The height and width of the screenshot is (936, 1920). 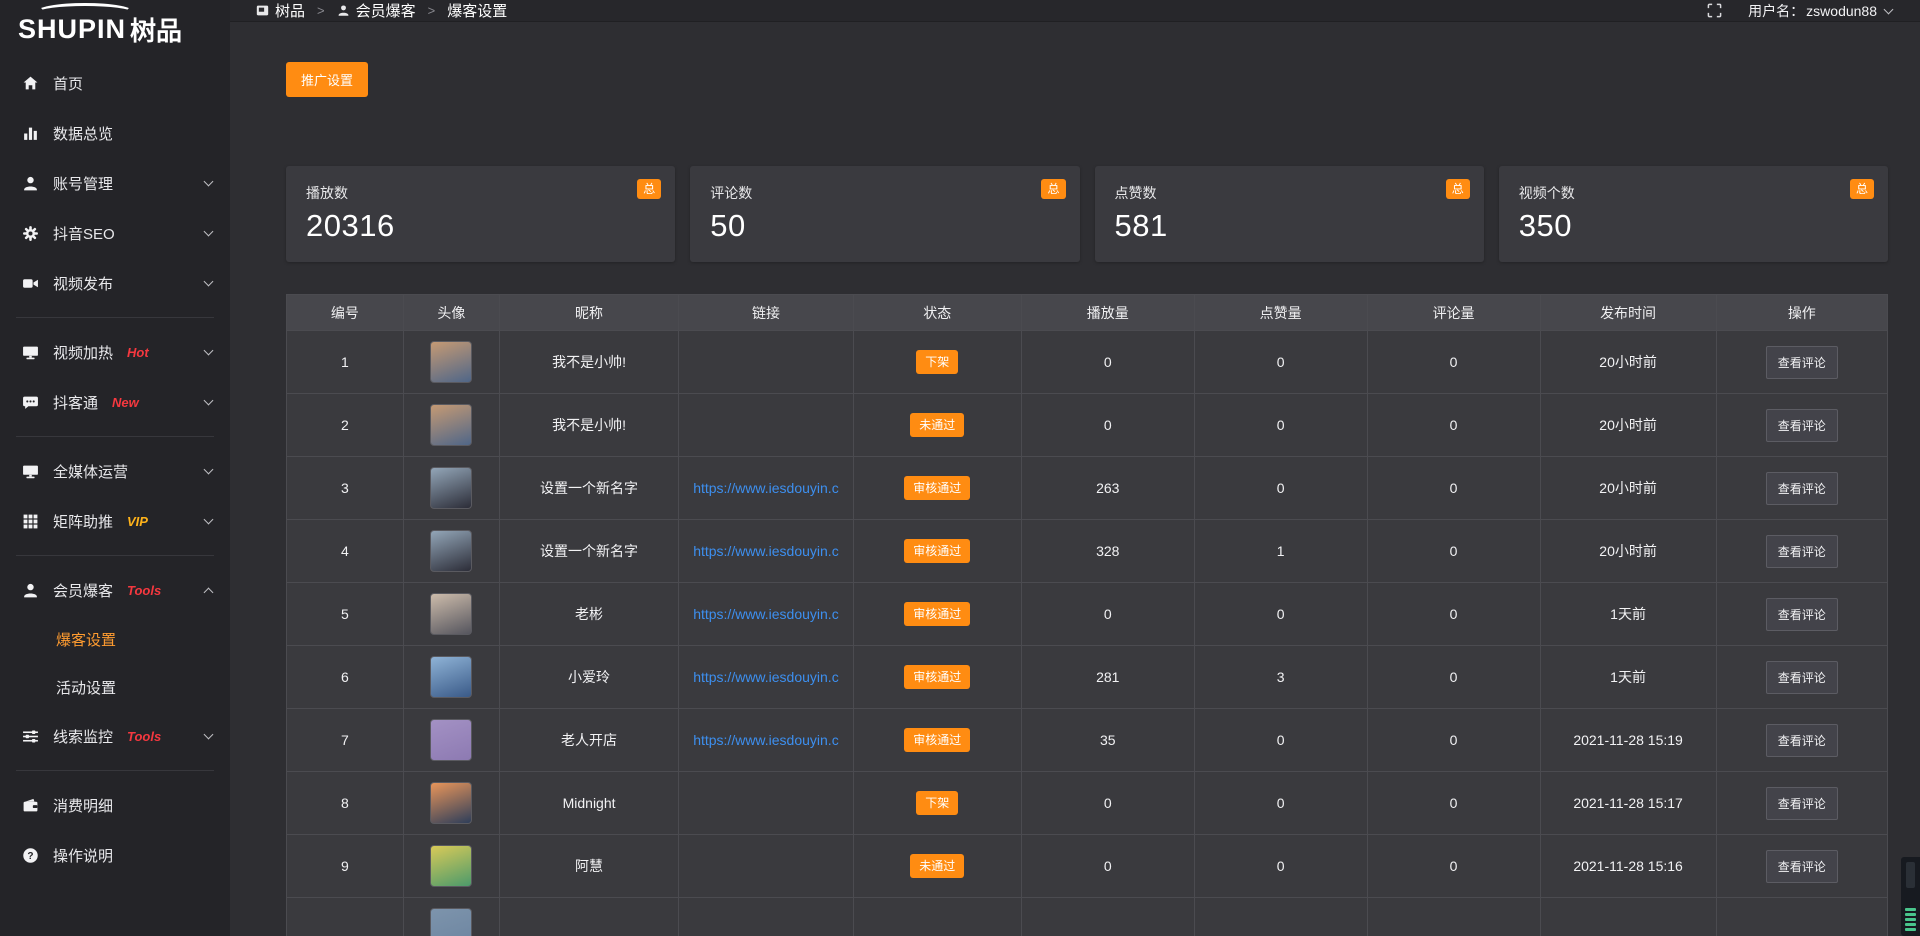 I want to click on cell-publish-time: 2021-11-28 15:16, so click(x=1628, y=866).